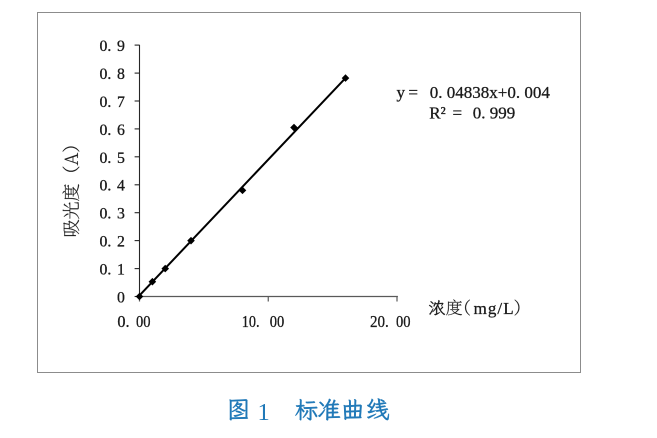 This screenshot has height=438, width=657. I want to click on svg-text: 3, so click(121, 214).